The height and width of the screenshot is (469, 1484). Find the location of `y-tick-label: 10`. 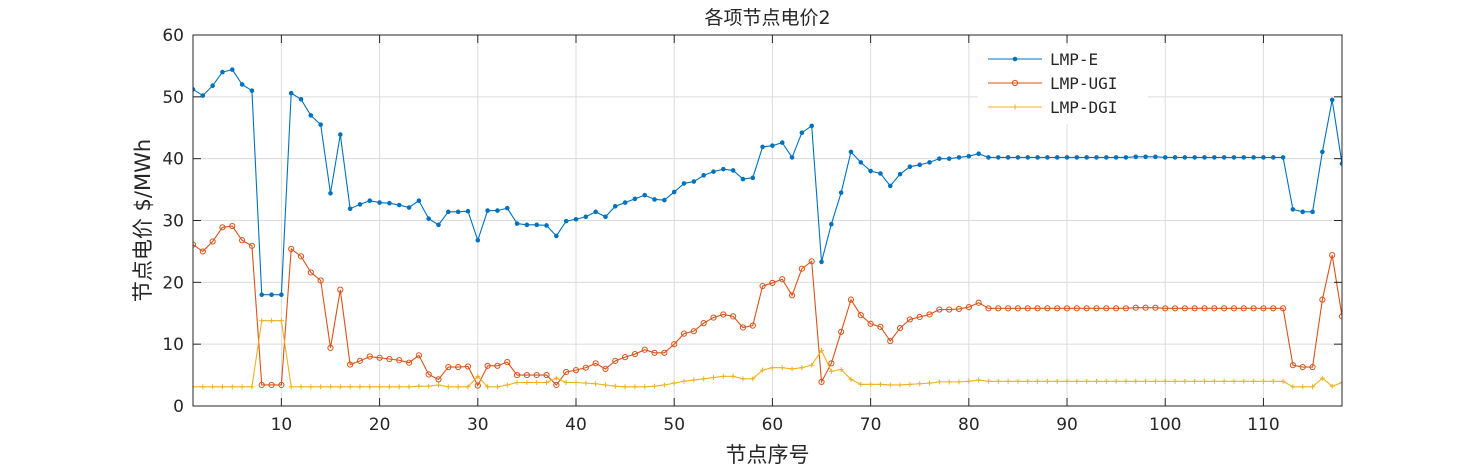

y-tick-label: 10 is located at coordinates (173, 345).